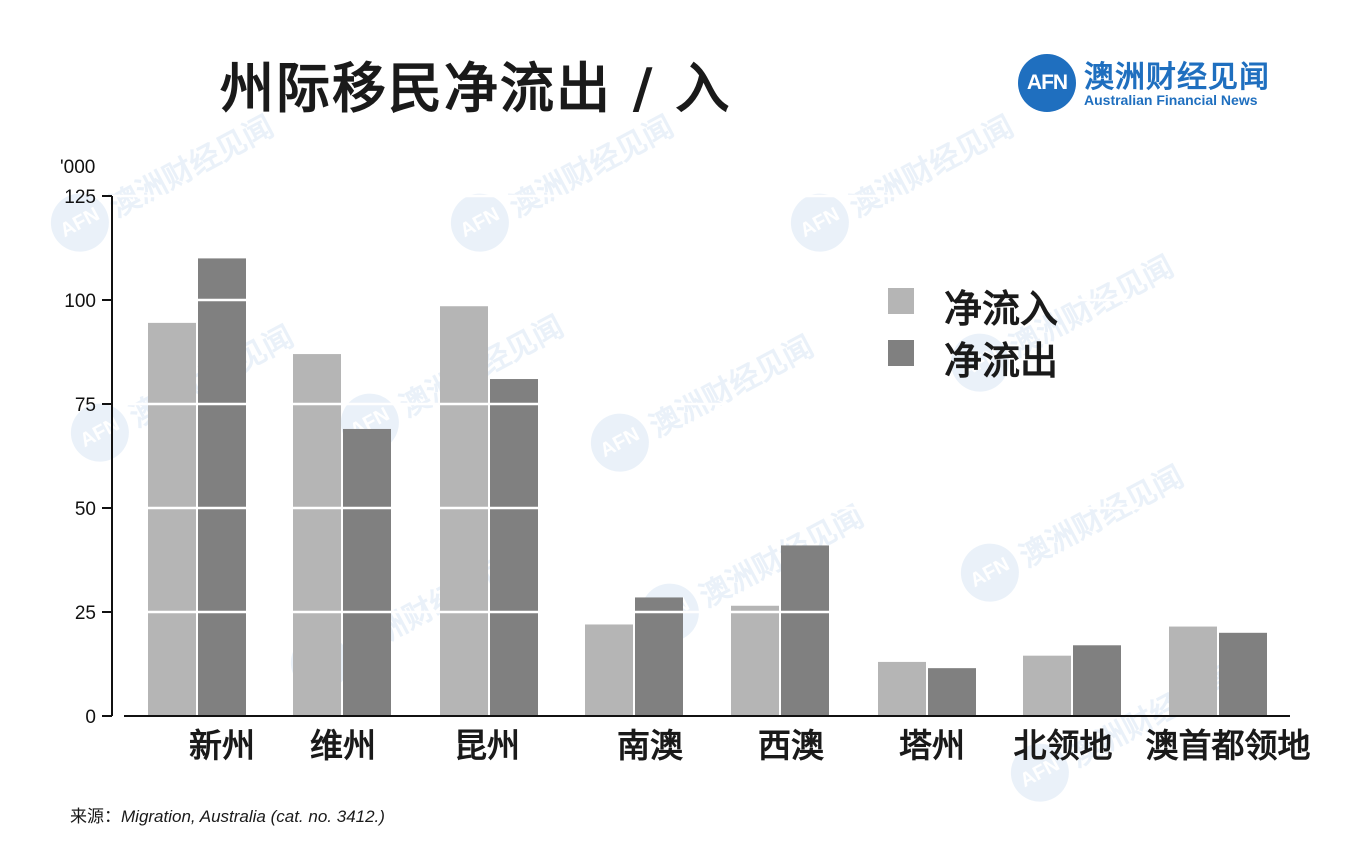 Image resolution: width=1358 pixels, height=865 pixels. What do you see at coordinates (253, 816) in the screenshot?
I see `source-text: Migration, Australia (cat. no. 3412.)` at bounding box center [253, 816].